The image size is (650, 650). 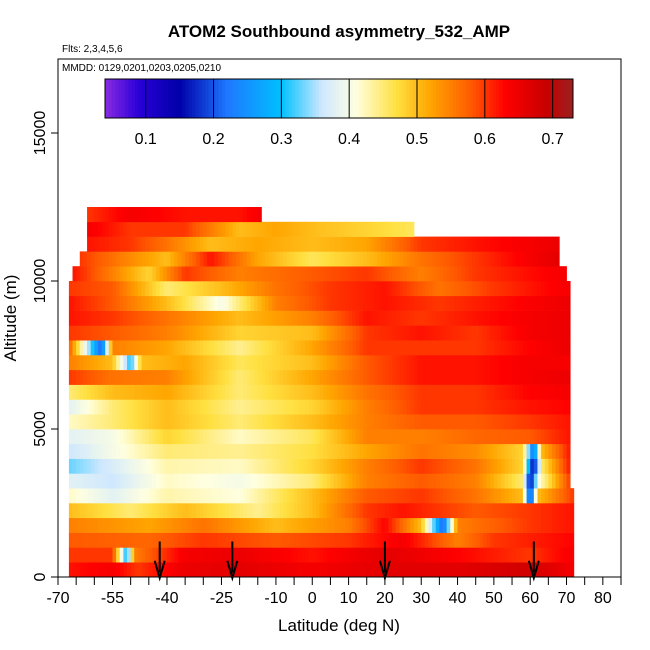 I want to click on y-tick-label: 0, so click(x=40, y=576).